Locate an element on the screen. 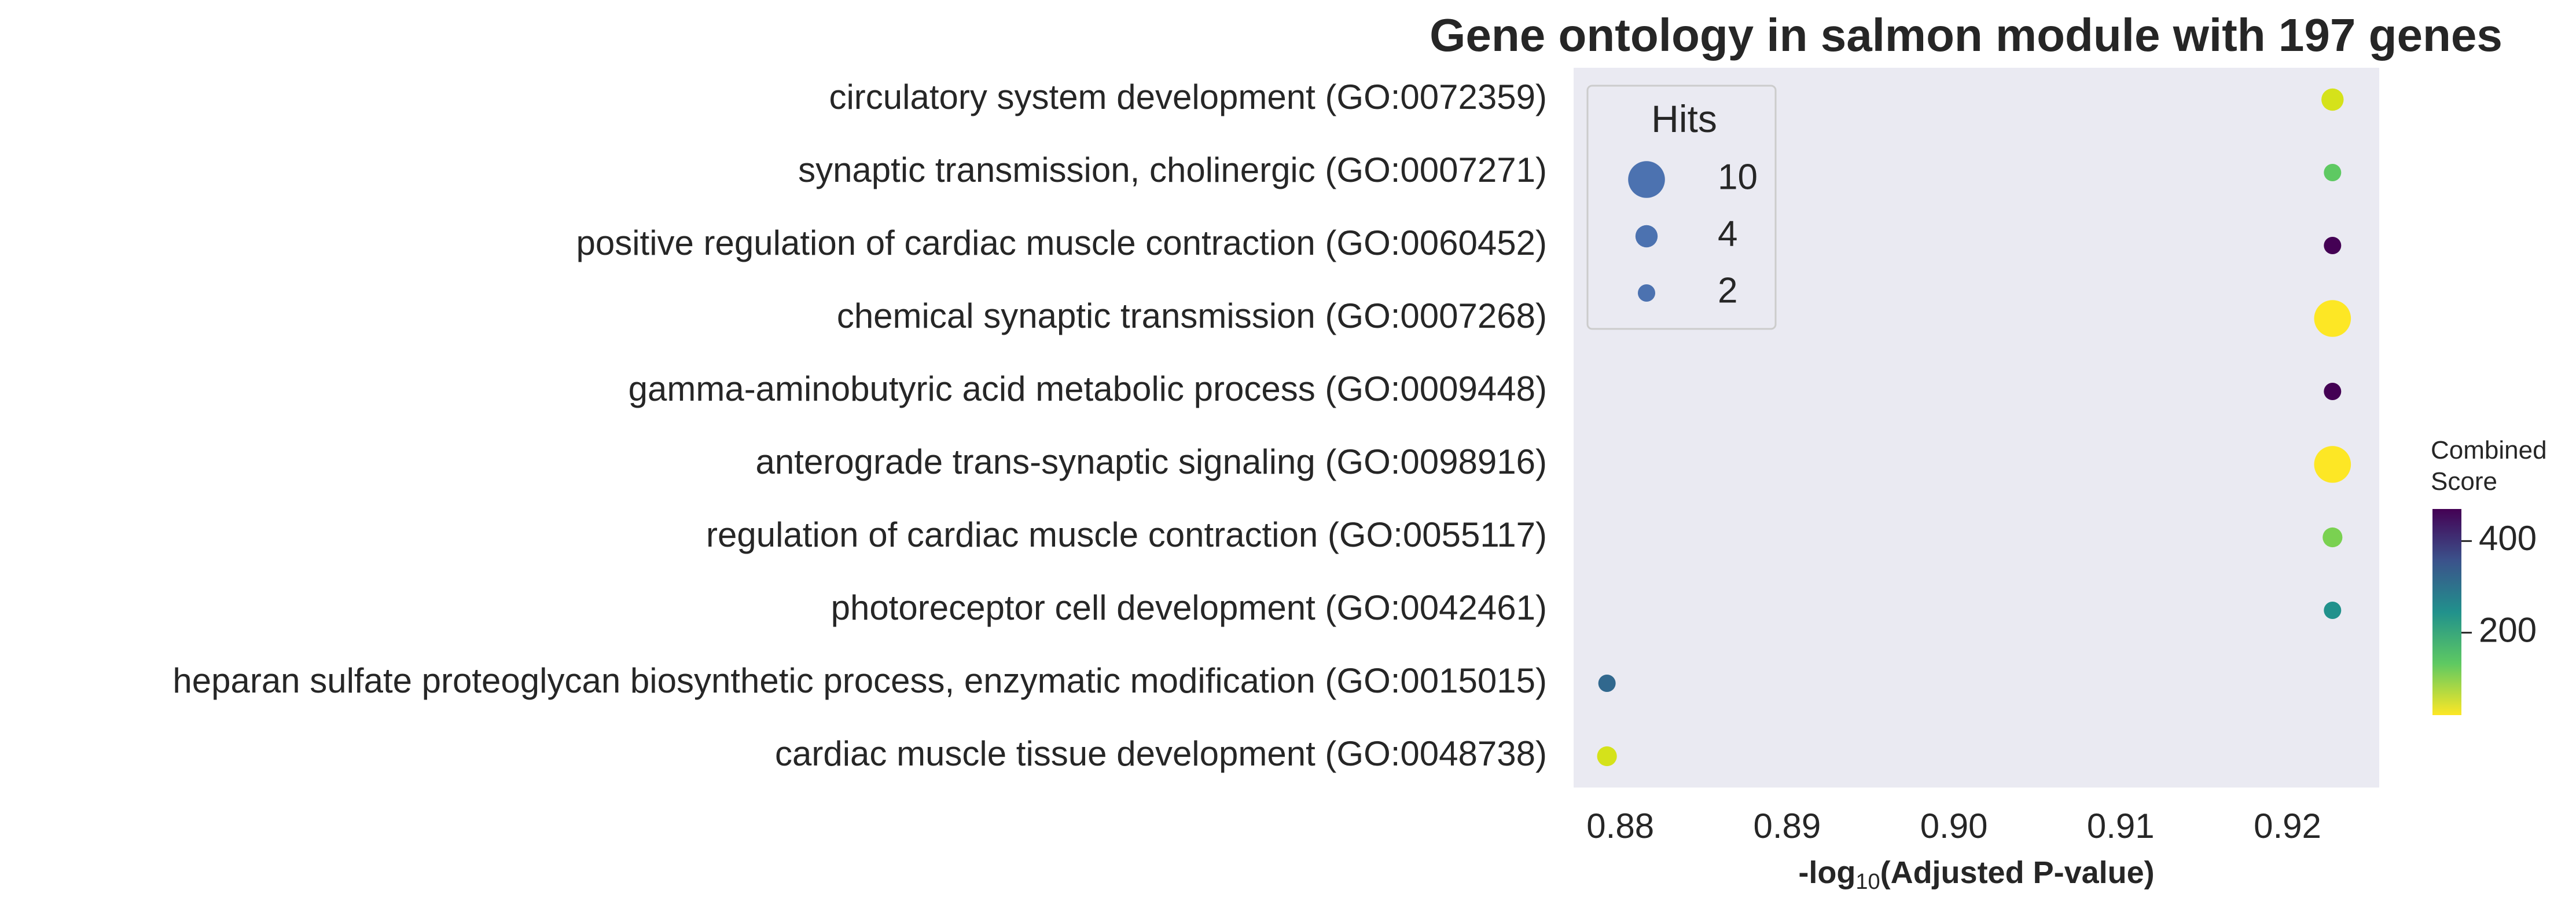 This screenshot has width=2576, height=912. colorbar-title-line-2: Score is located at coordinates (2464, 481).